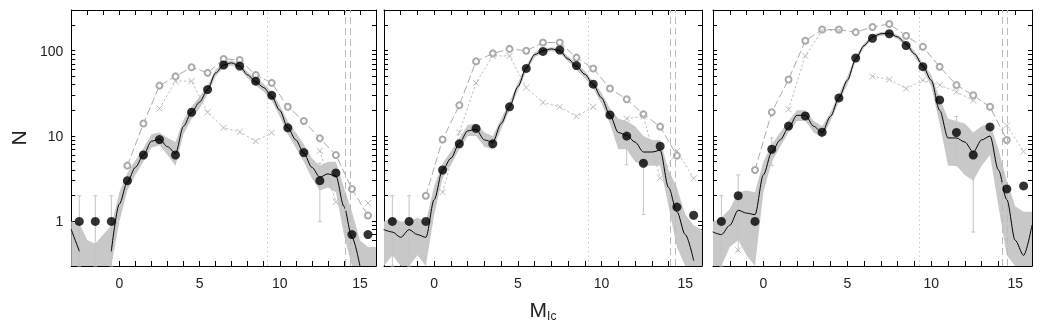 The height and width of the screenshot is (328, 1042). What do you see at coordinates (51, 50) in the screenshot?
I see `y-tick-label: 100` at bounding box center [51, 50].